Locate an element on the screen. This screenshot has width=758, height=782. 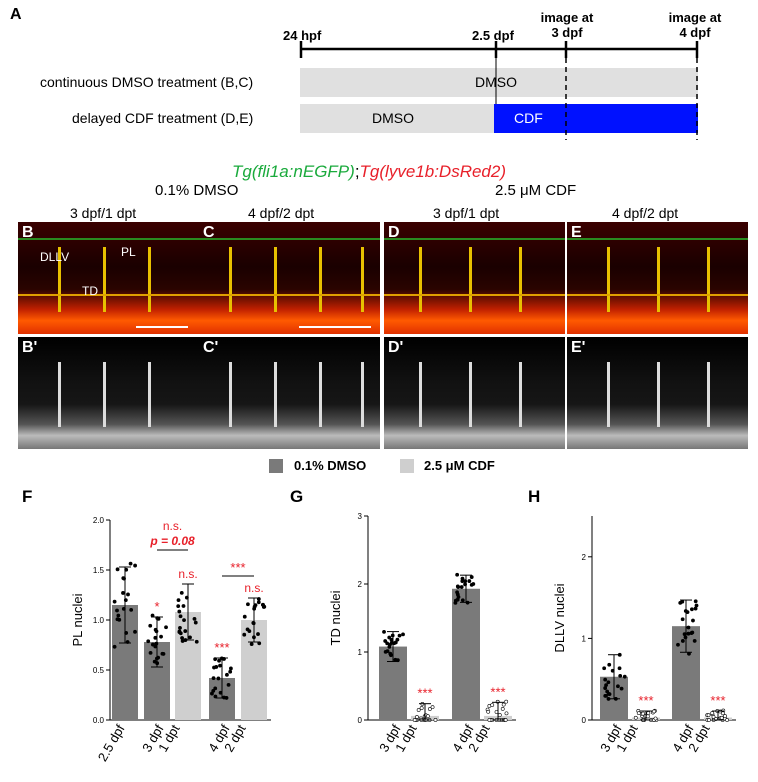
scale-bar is located at coordinates (335, 327).